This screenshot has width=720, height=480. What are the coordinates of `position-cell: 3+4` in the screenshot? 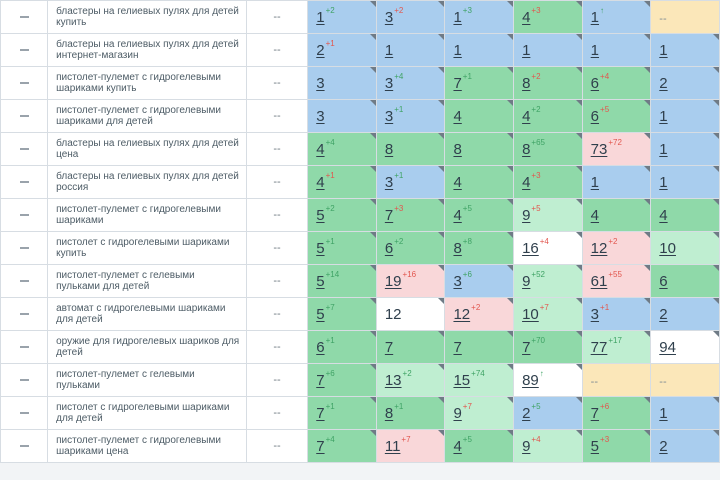 It's located at (410, 83).